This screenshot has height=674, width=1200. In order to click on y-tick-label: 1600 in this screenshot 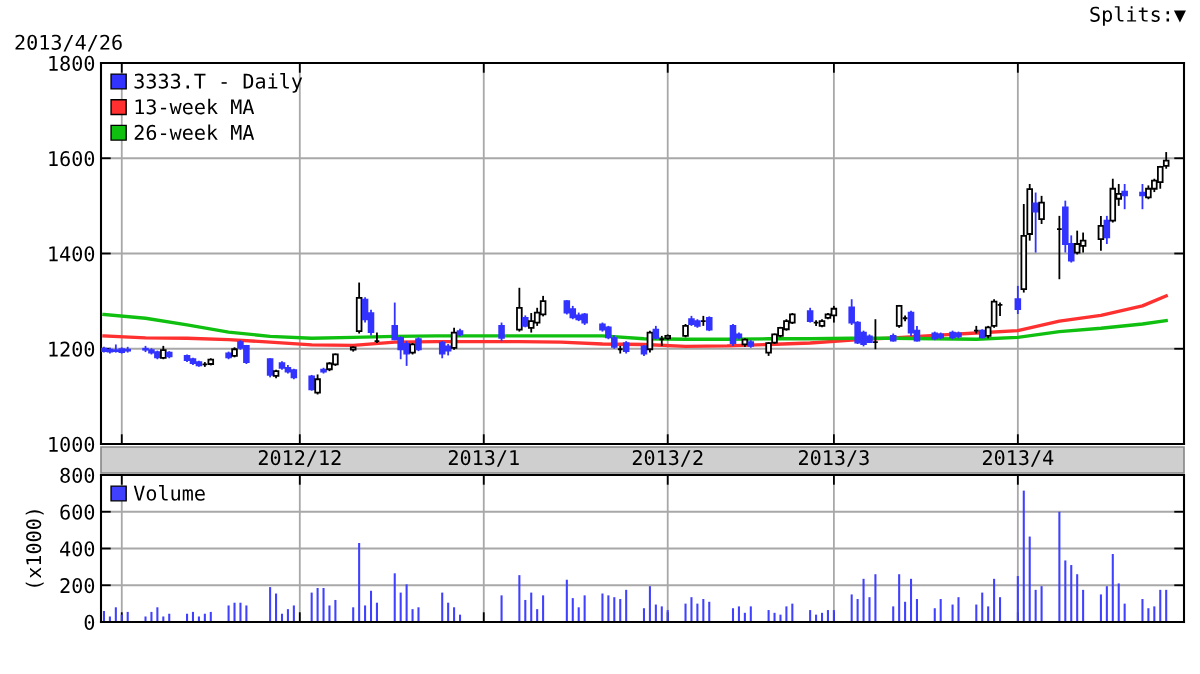, I will do `click(72, 159)`.